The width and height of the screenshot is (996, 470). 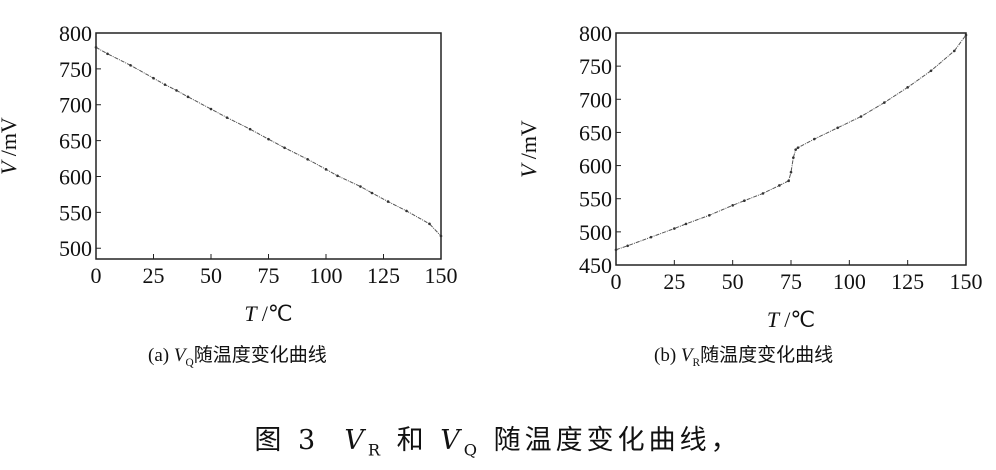 I want to click on caption-a-var: V, so click(x=179, y=355).